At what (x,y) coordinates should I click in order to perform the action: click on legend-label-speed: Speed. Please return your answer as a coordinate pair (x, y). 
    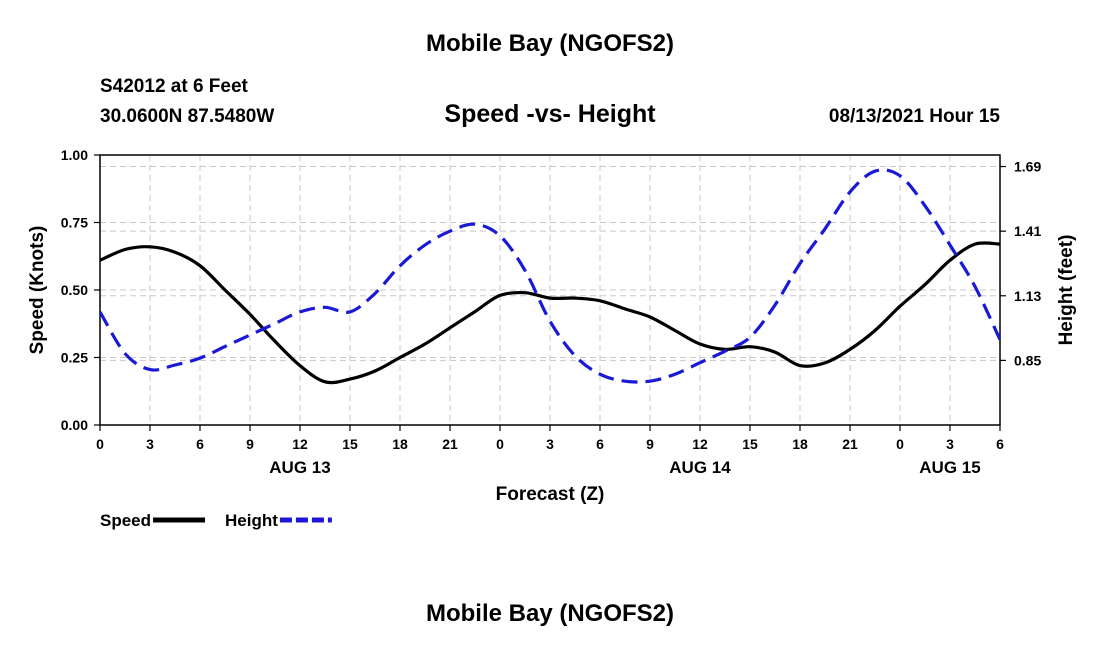
    Looking at the image, I should click on (125, 520).